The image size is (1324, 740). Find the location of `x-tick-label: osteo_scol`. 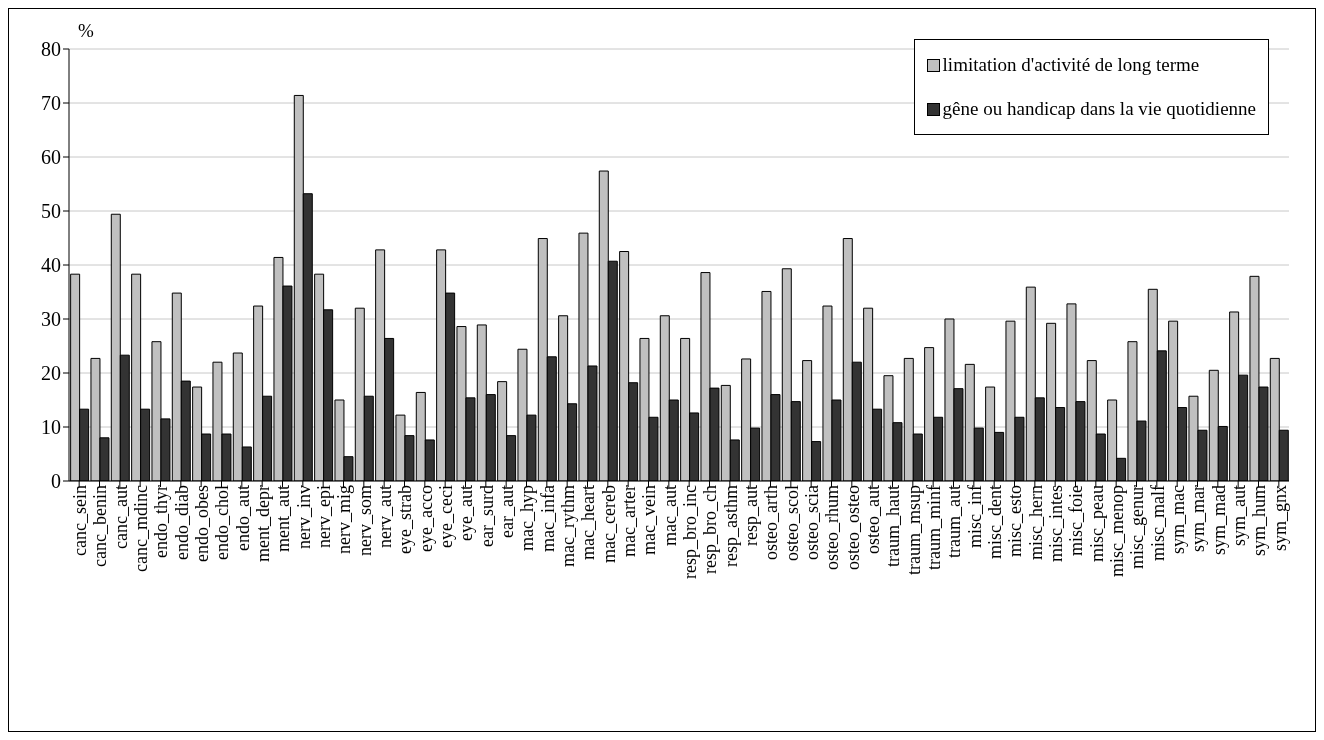

x-tick-label: osteo_scol is located at coordinates (791, 523).